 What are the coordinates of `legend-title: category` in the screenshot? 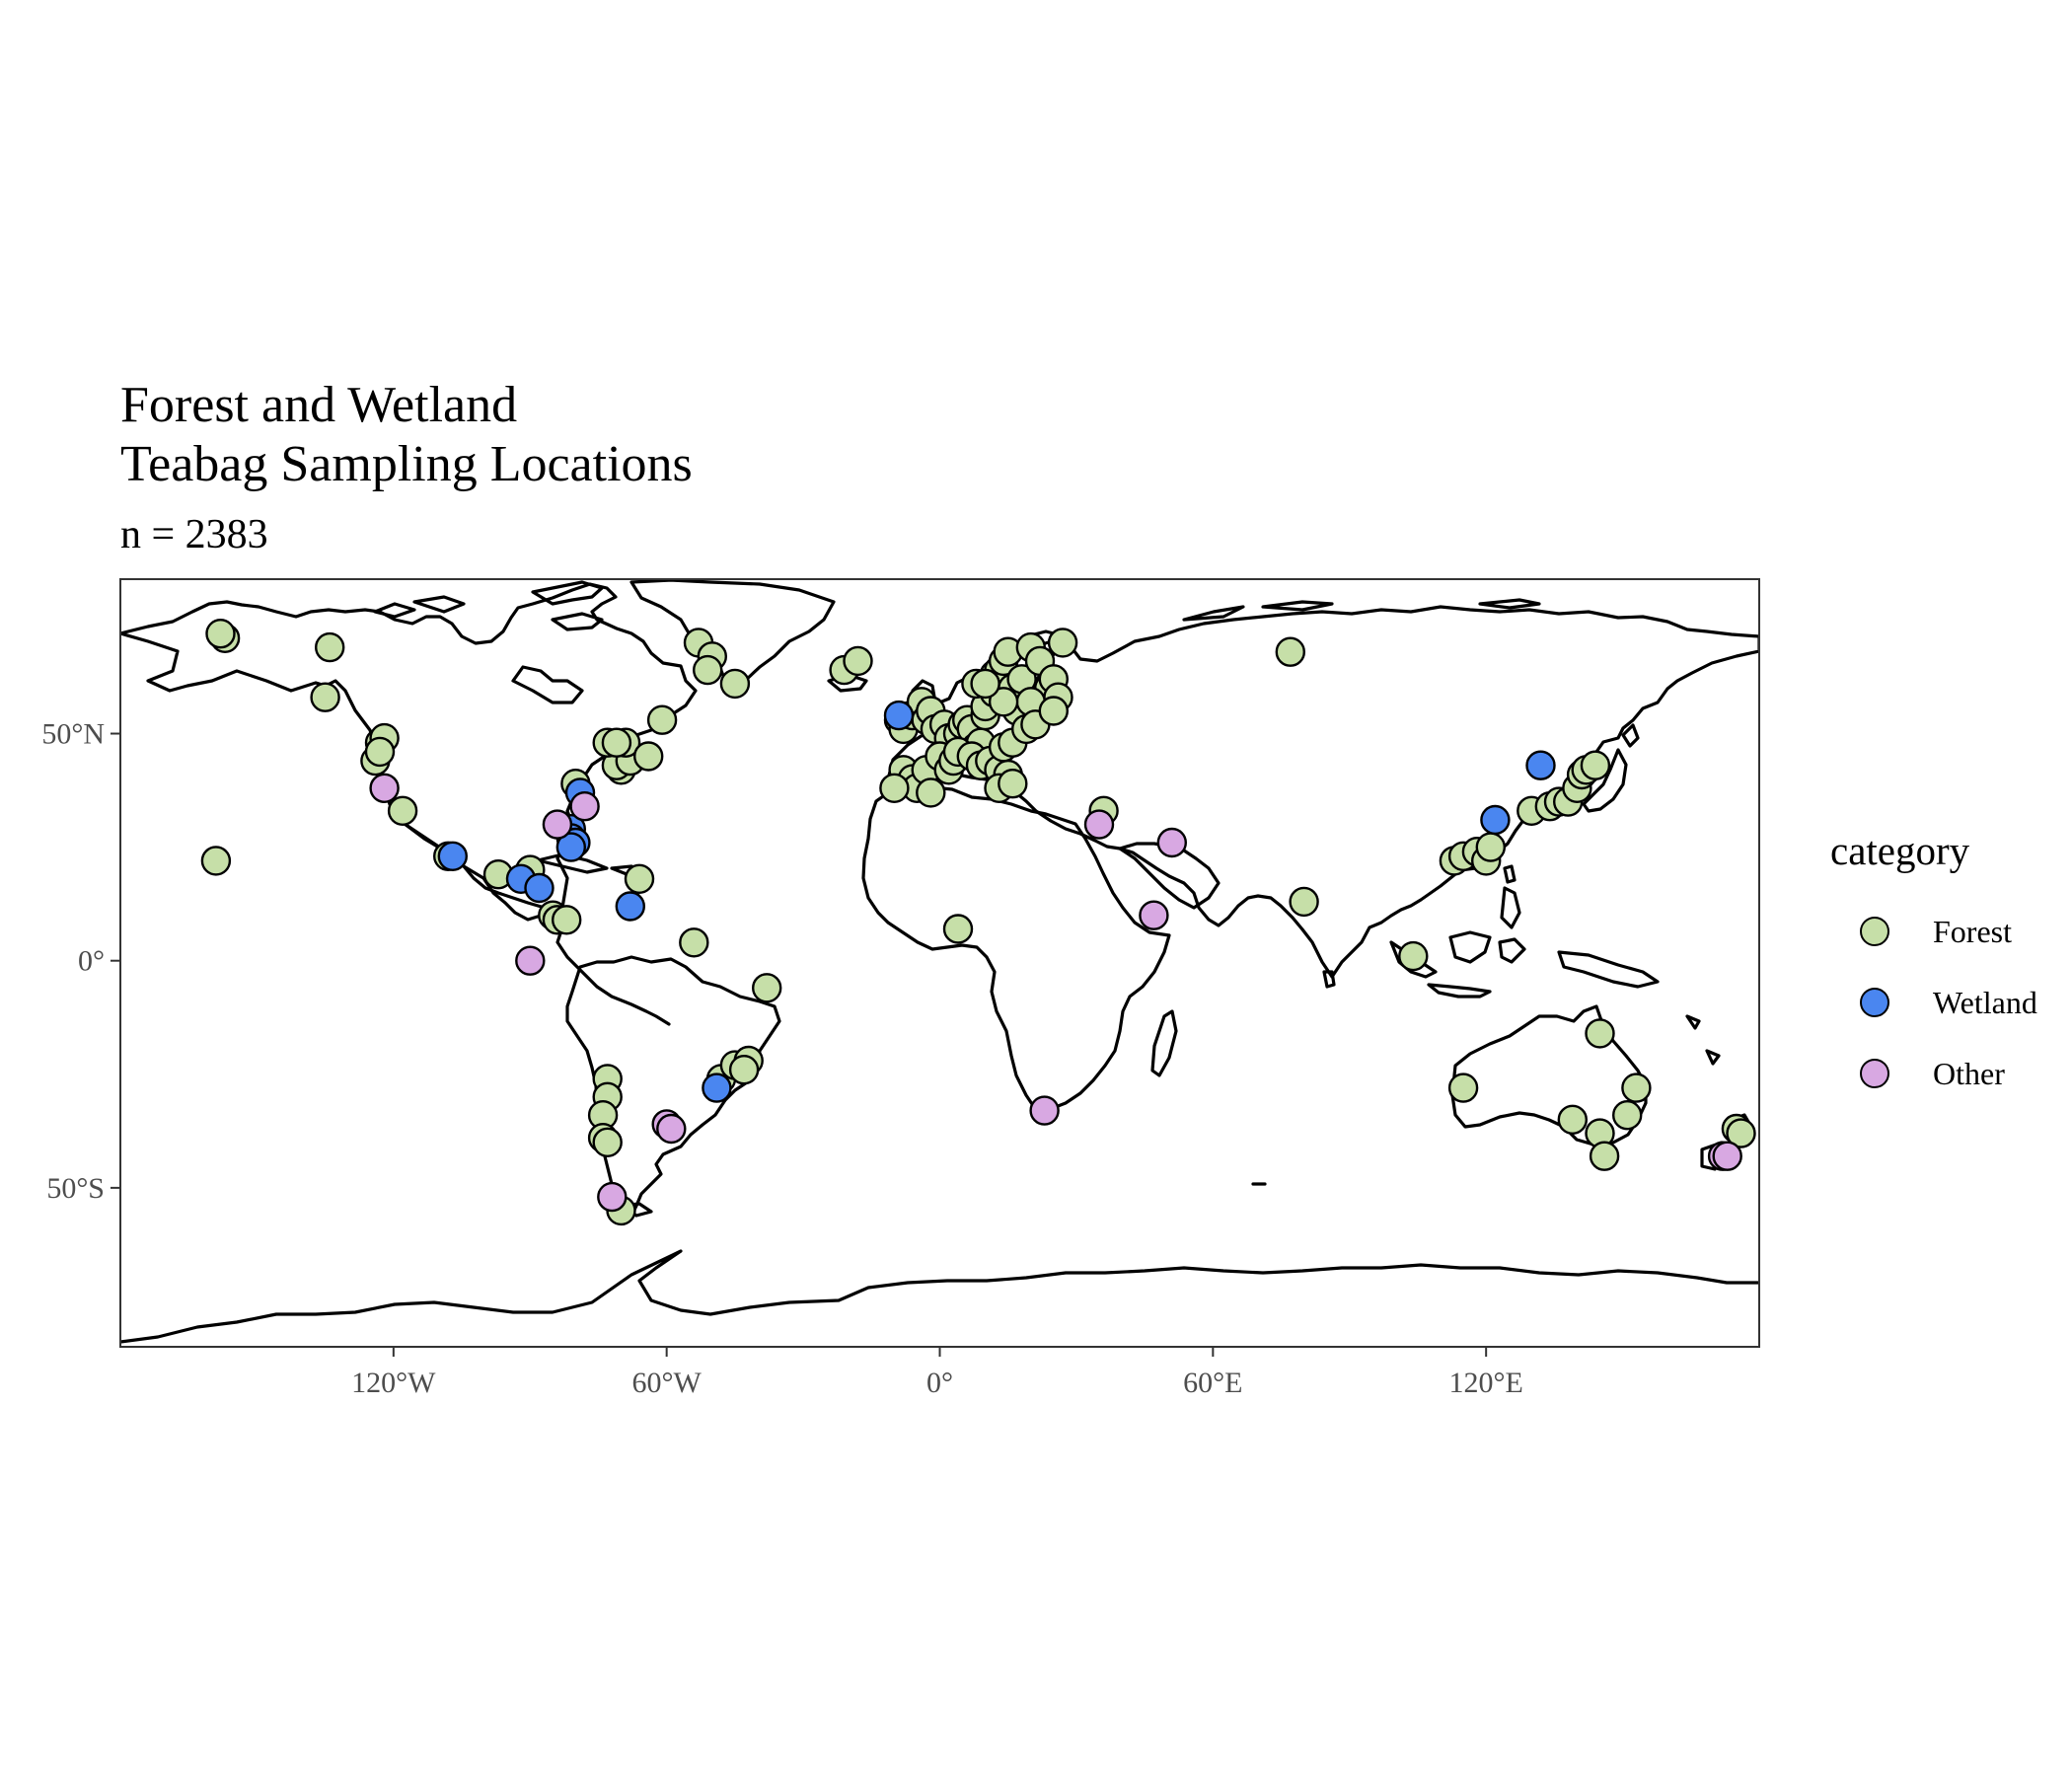 It's located at (1900, 851).